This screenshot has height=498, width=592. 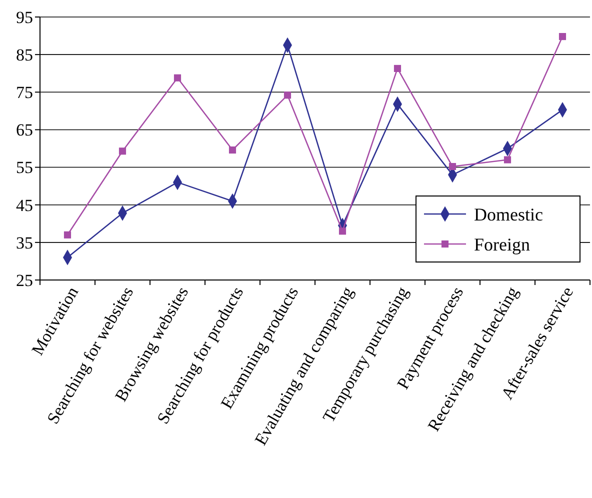 What do you see at coordinates (24, 242) in the screenshot?
I see `y-tick-label: 35` at bounding box center [24, 242].